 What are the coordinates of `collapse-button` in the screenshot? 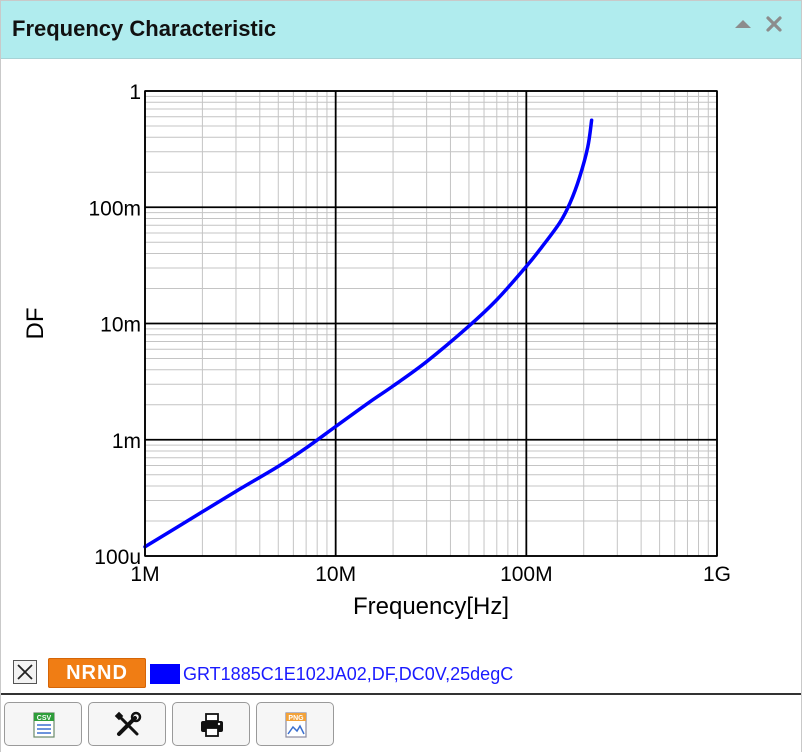 It's located at (743, 24).